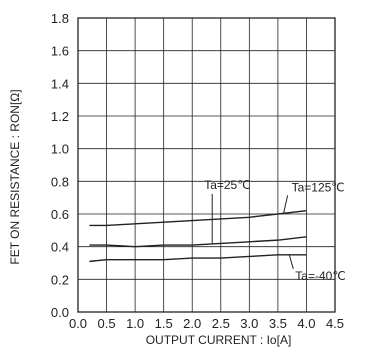 The image size is (376, 351). What do you see at coordinates (60, 116) in the screenshot?
I see `y-tick-label: 1.2` at bounding box center [60, 116].